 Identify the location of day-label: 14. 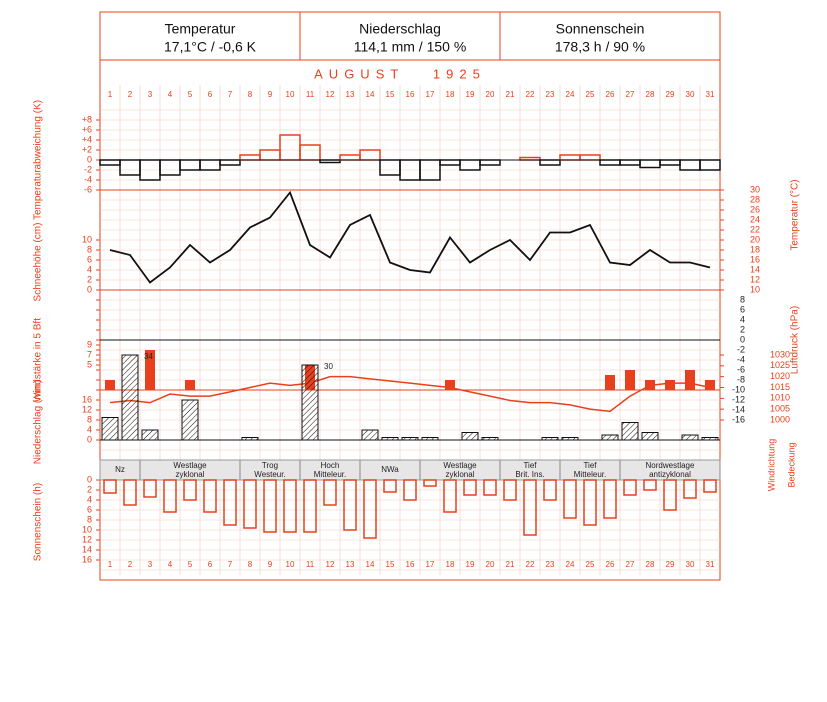
(370, 94).